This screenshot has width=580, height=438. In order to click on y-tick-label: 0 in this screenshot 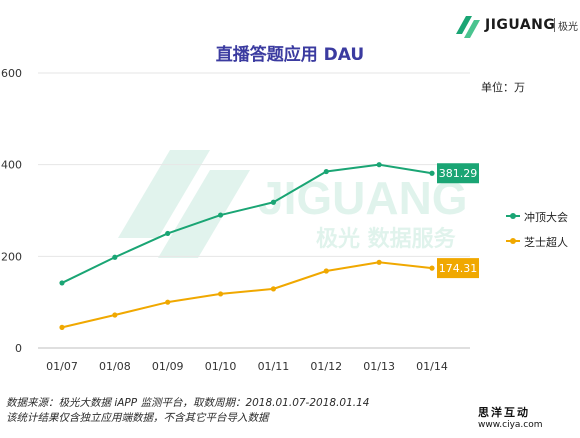, I will do `click(18, 348)`.